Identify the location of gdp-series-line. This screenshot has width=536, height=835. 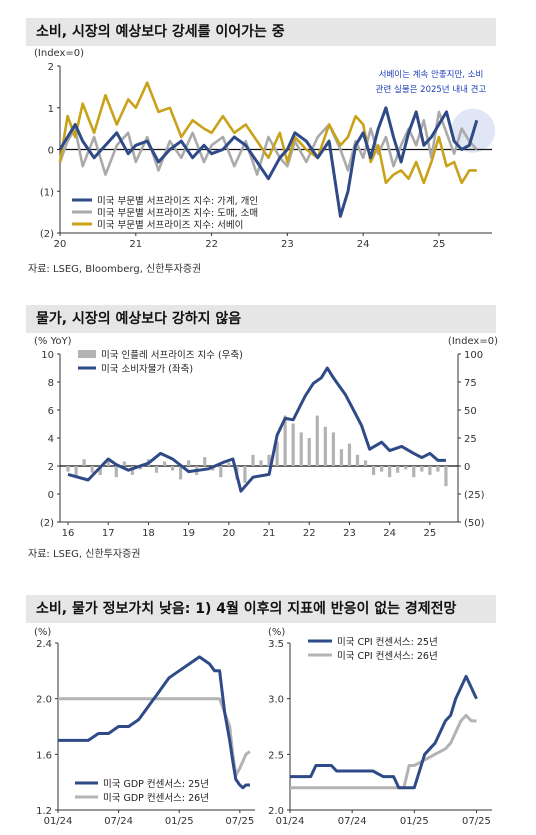
(154, 722).